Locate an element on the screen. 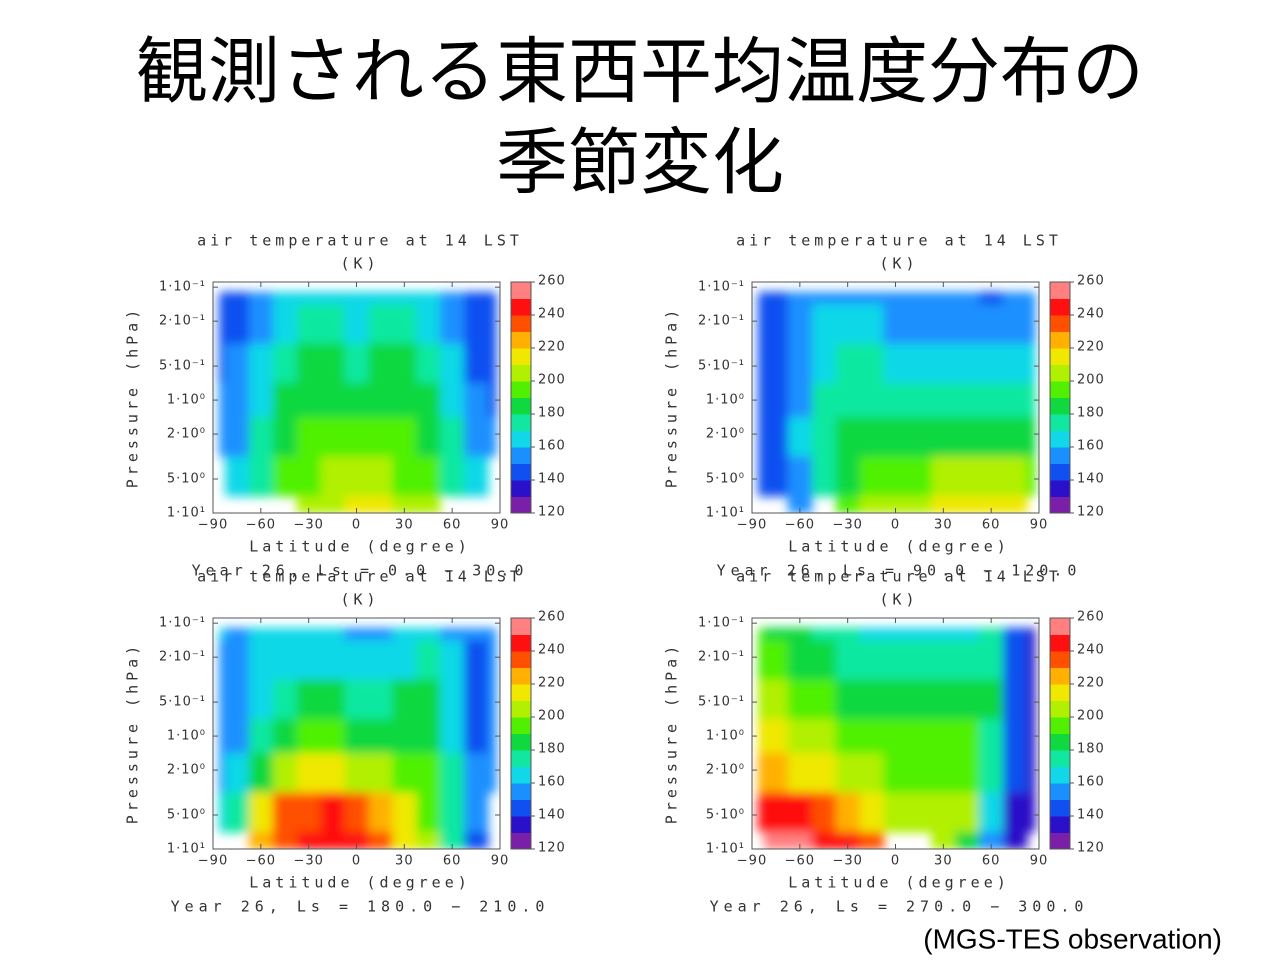  y-tick-label: 5·10⁰ is located at coordinates (186, 479).